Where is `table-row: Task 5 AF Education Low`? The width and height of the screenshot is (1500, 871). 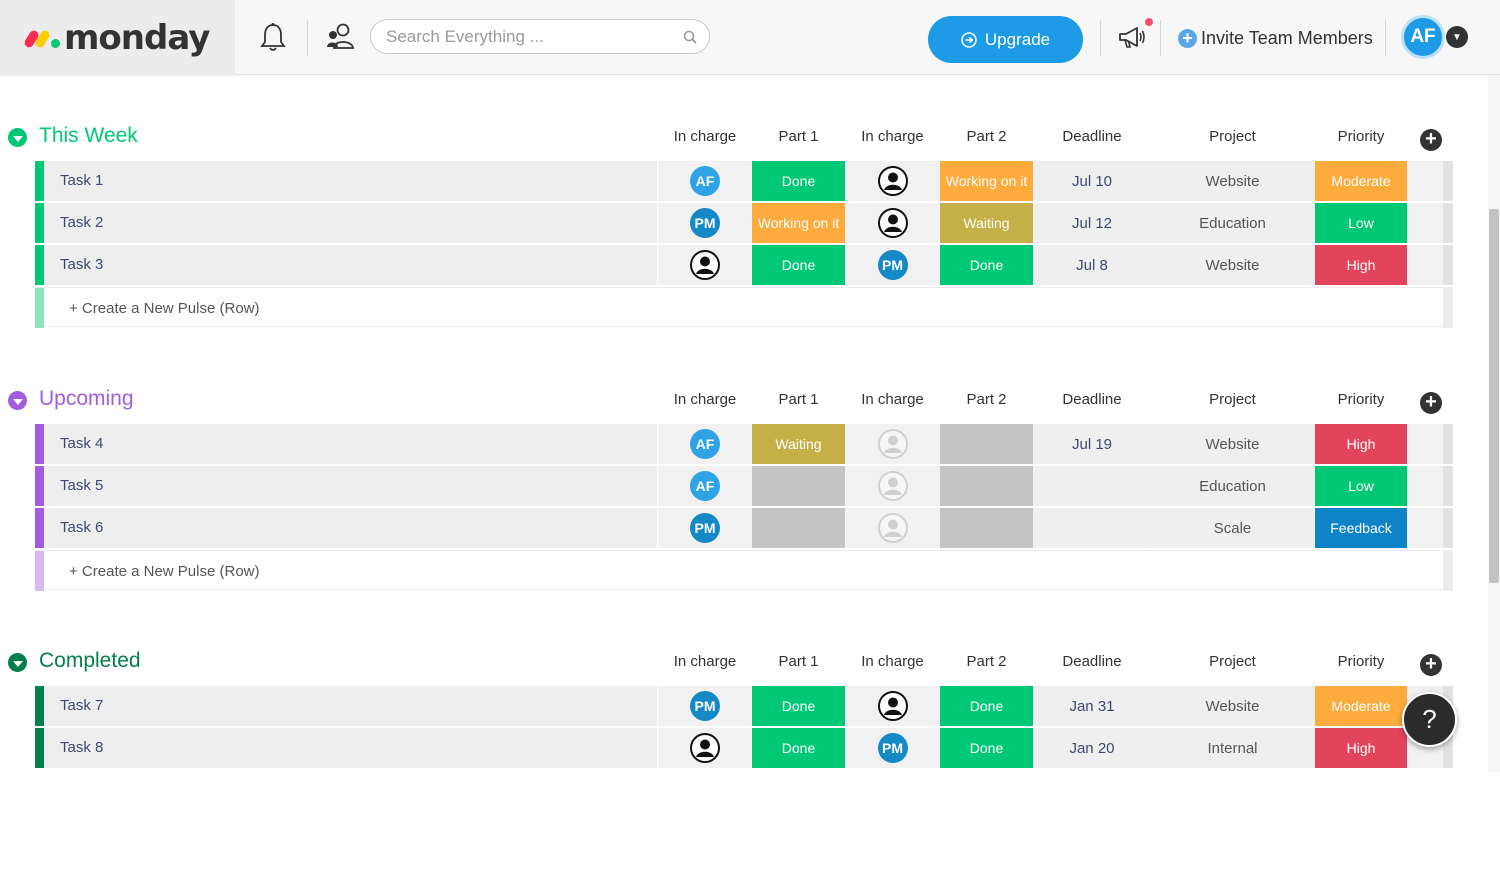 table-row: Task 5 AF Education Low is located at coordinates (744, 486).